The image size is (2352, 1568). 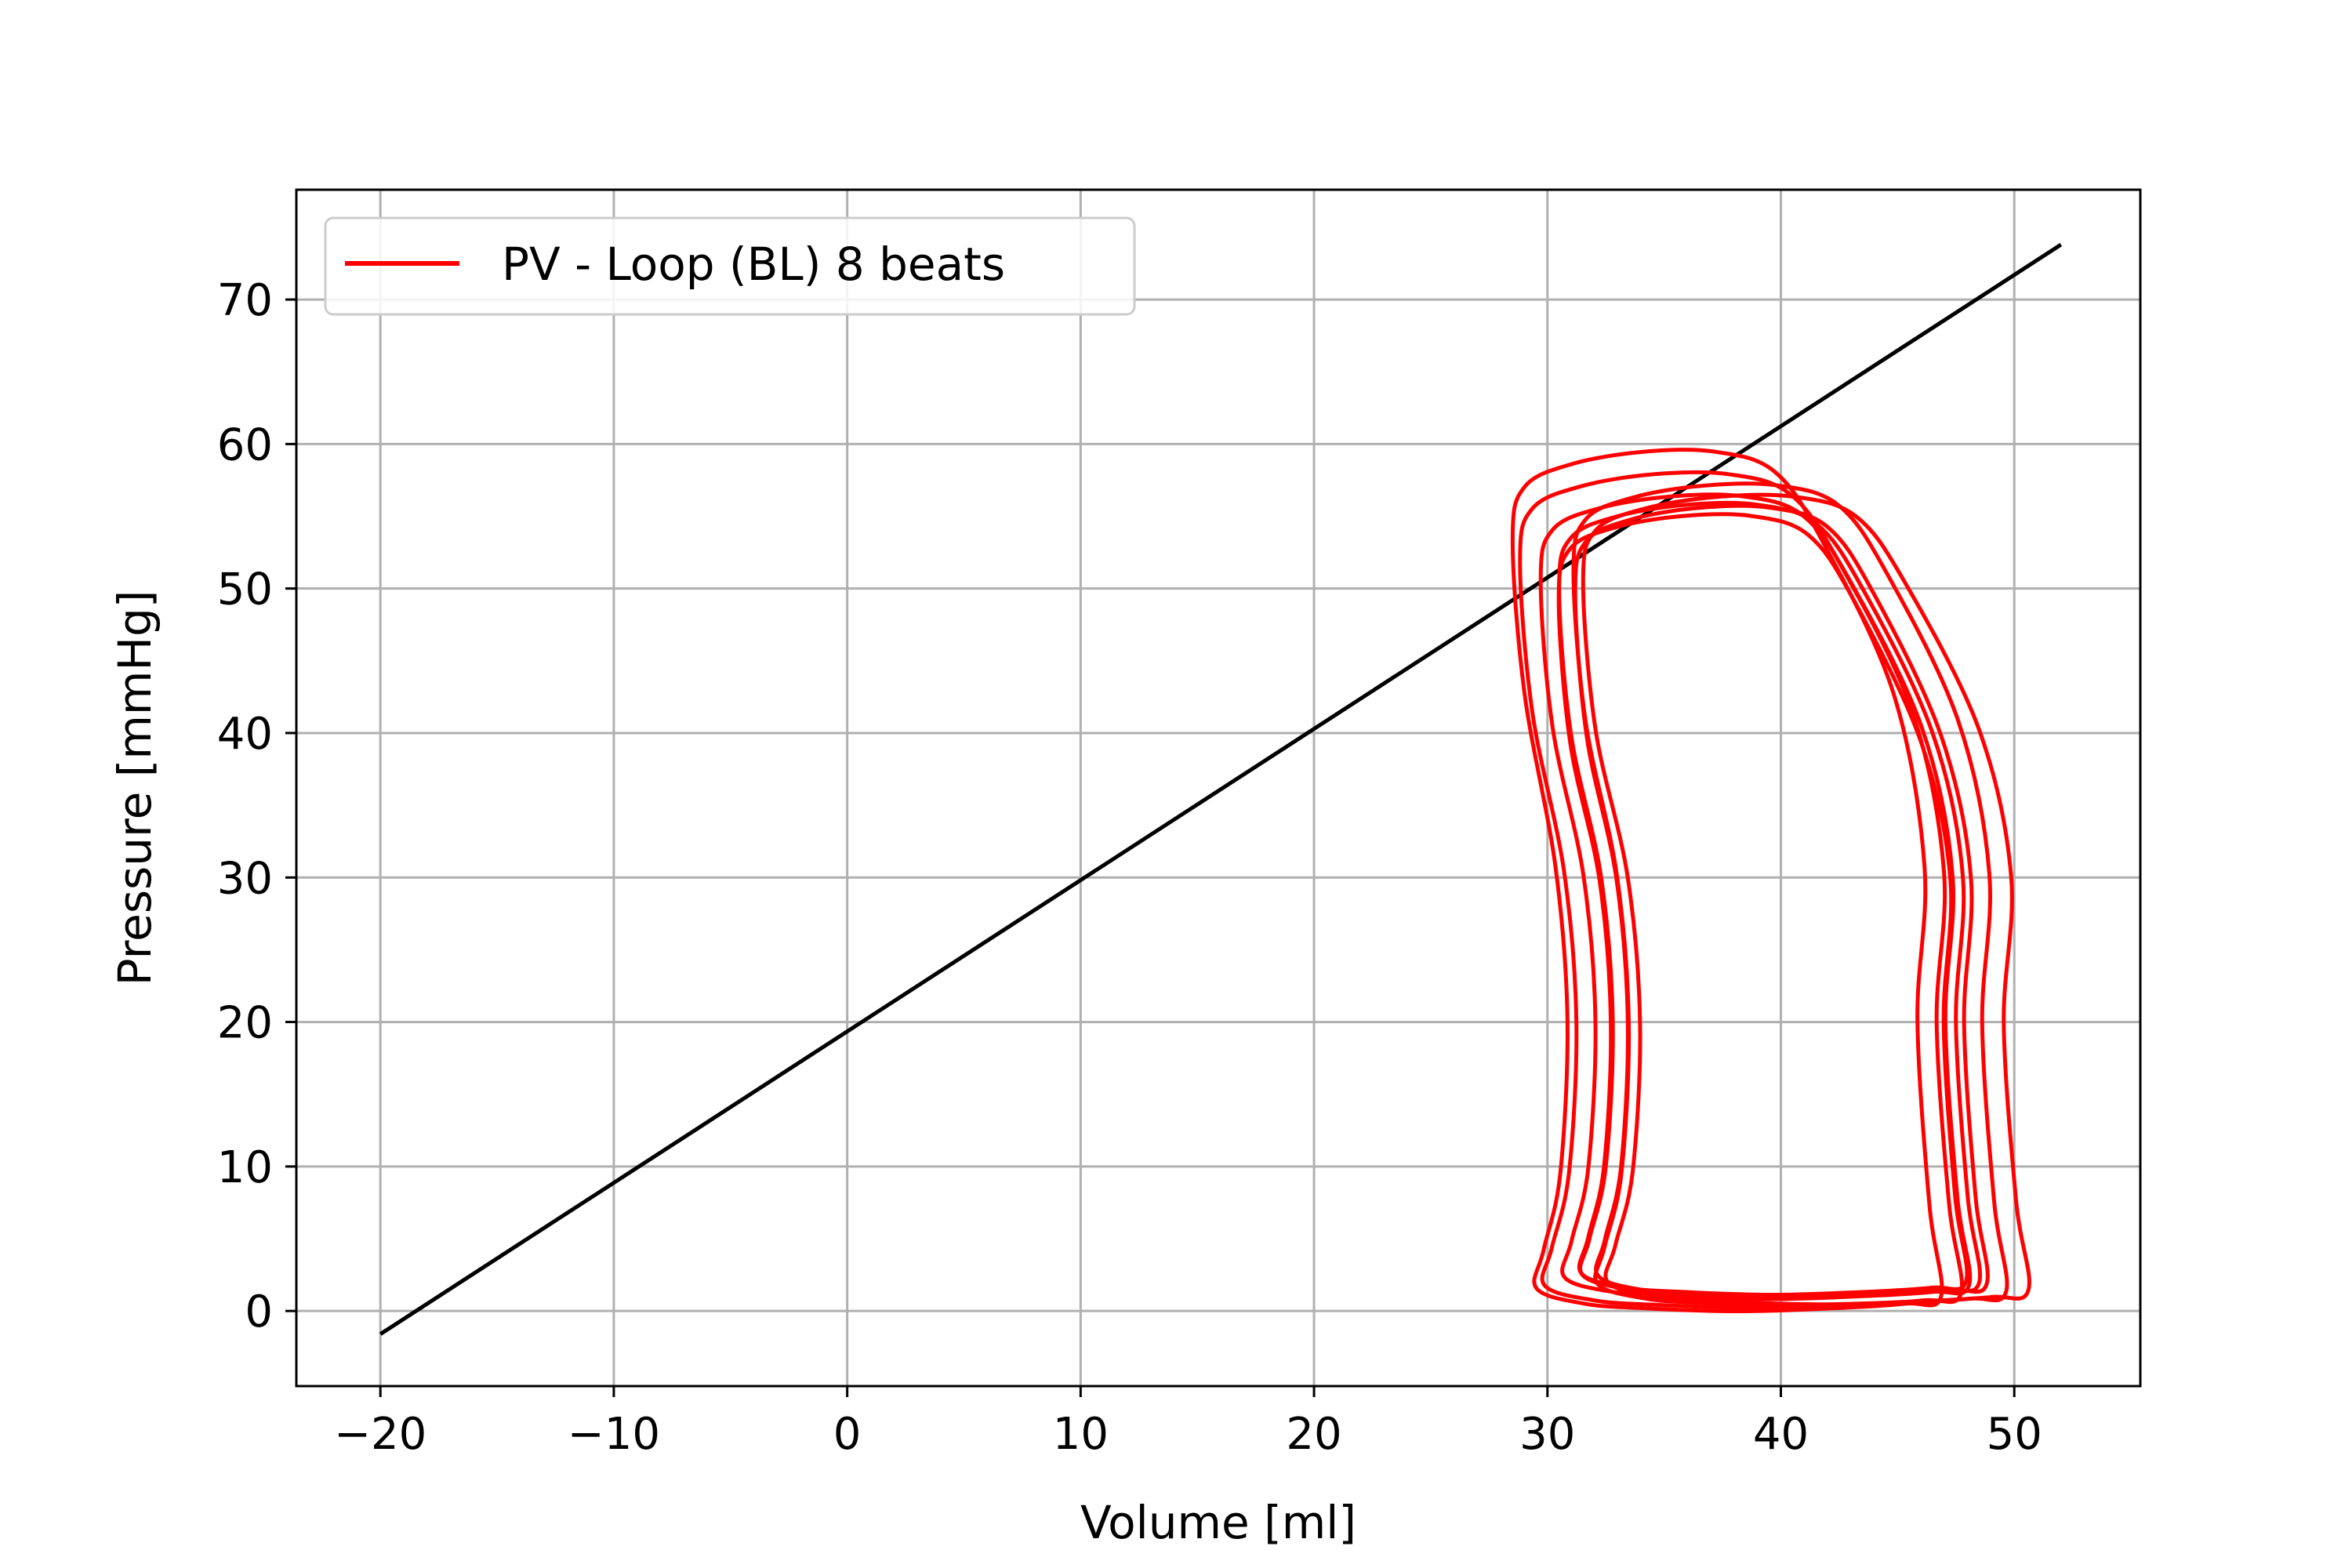 What do you see at coordinates (245, 878) in the screenshot?
I see `y-tick-label: 30` at bounding box center [245, 878].